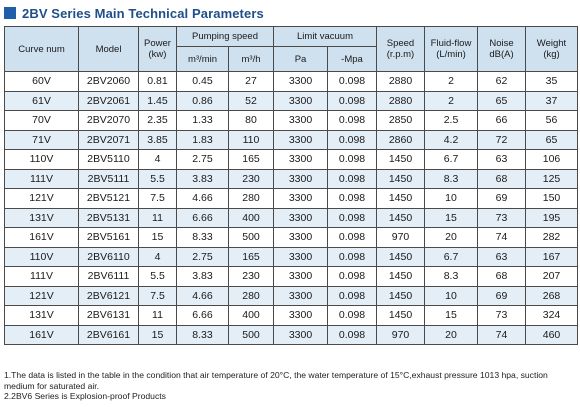 This screenshot has width=580, height=407. What do you see at coordinates (108, 120) in the screenshot?
I see `table-cell: 2BV2070` at bounding box center [108, 120].